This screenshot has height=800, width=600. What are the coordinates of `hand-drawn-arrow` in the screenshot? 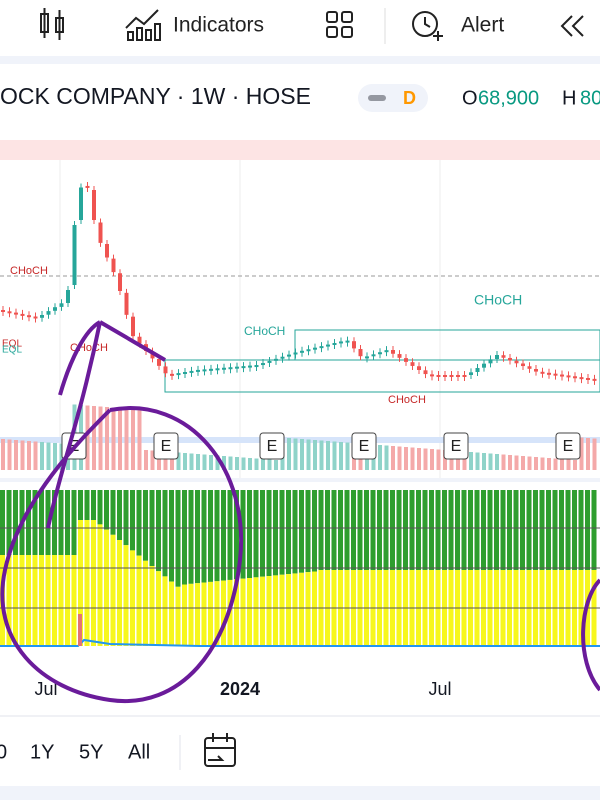 It's located at (106, 424).